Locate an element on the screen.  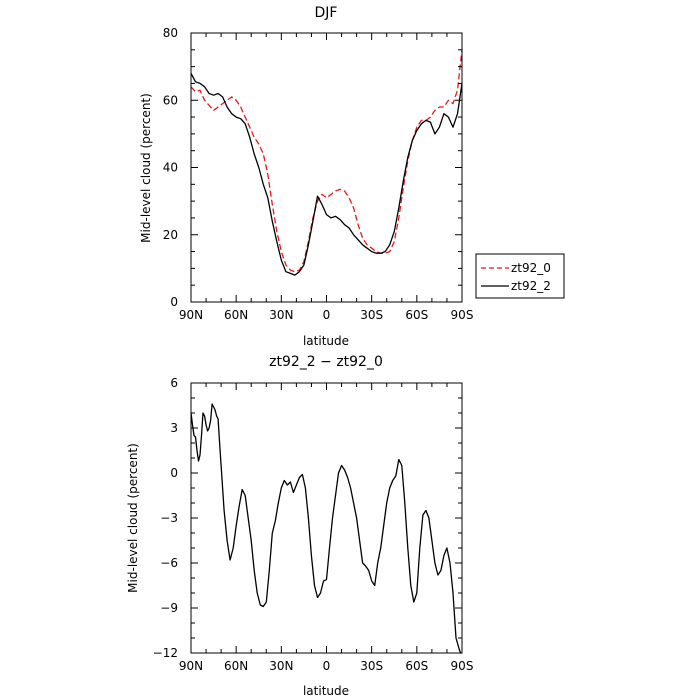
bottom-y-tick-label: −12 is located at coordinates (165, 653).